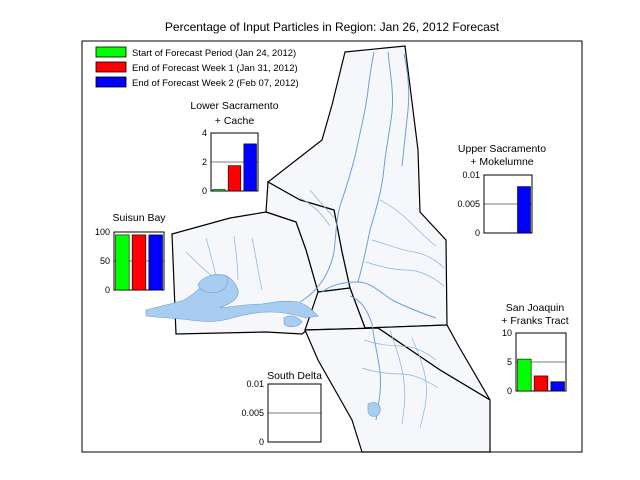  I want to click on inset-tick-label-upper-sacramento-2: 0.01, so click(471, 175).